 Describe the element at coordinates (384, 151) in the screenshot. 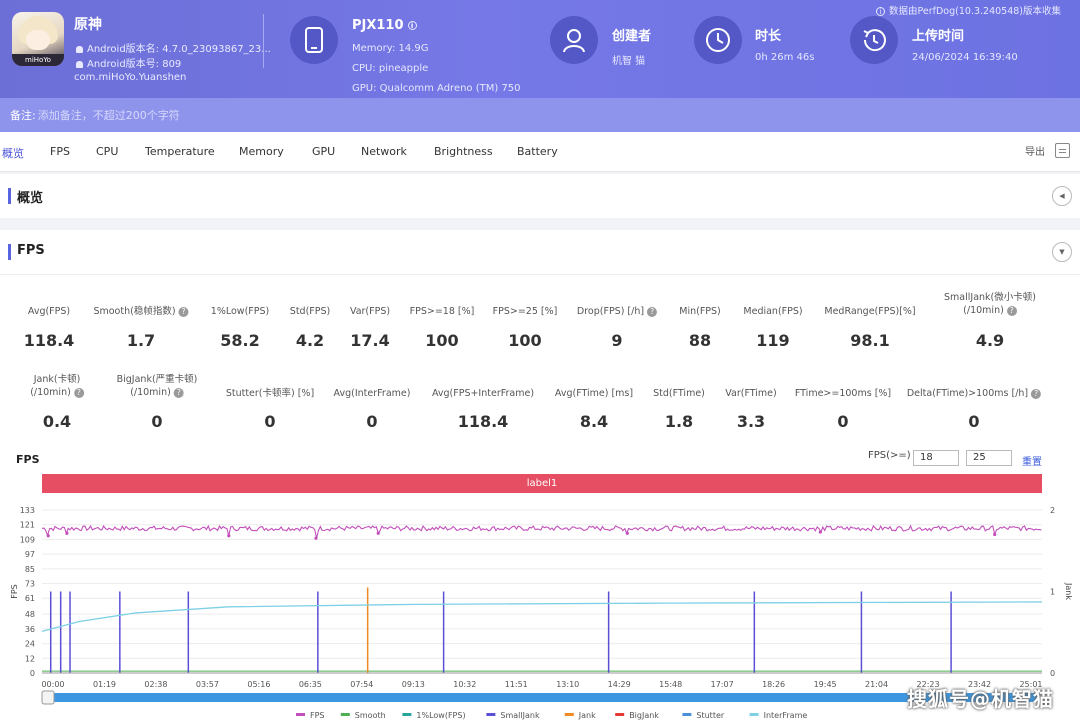

I see `tab-network: Network` at that location.